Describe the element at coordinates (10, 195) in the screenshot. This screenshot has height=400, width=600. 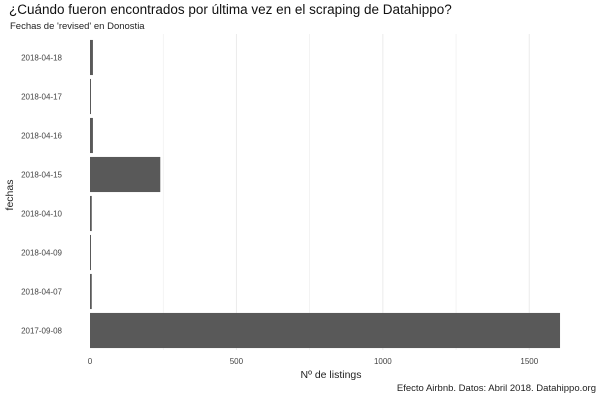
I see `y-axis-label: fechas` at that location.